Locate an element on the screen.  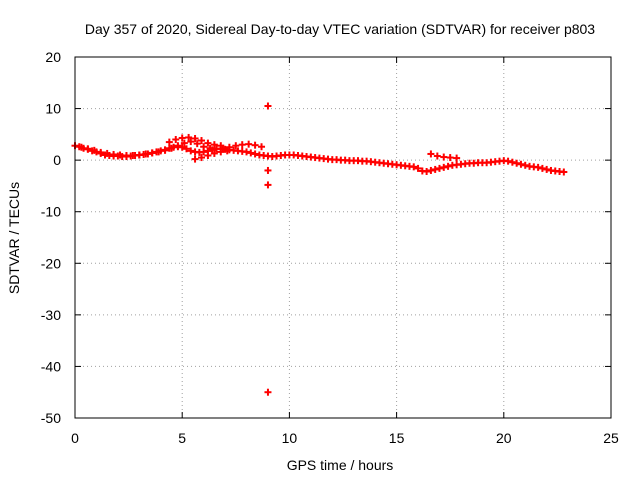
y-tick-label: -50 is located at coordinates (51, 418).